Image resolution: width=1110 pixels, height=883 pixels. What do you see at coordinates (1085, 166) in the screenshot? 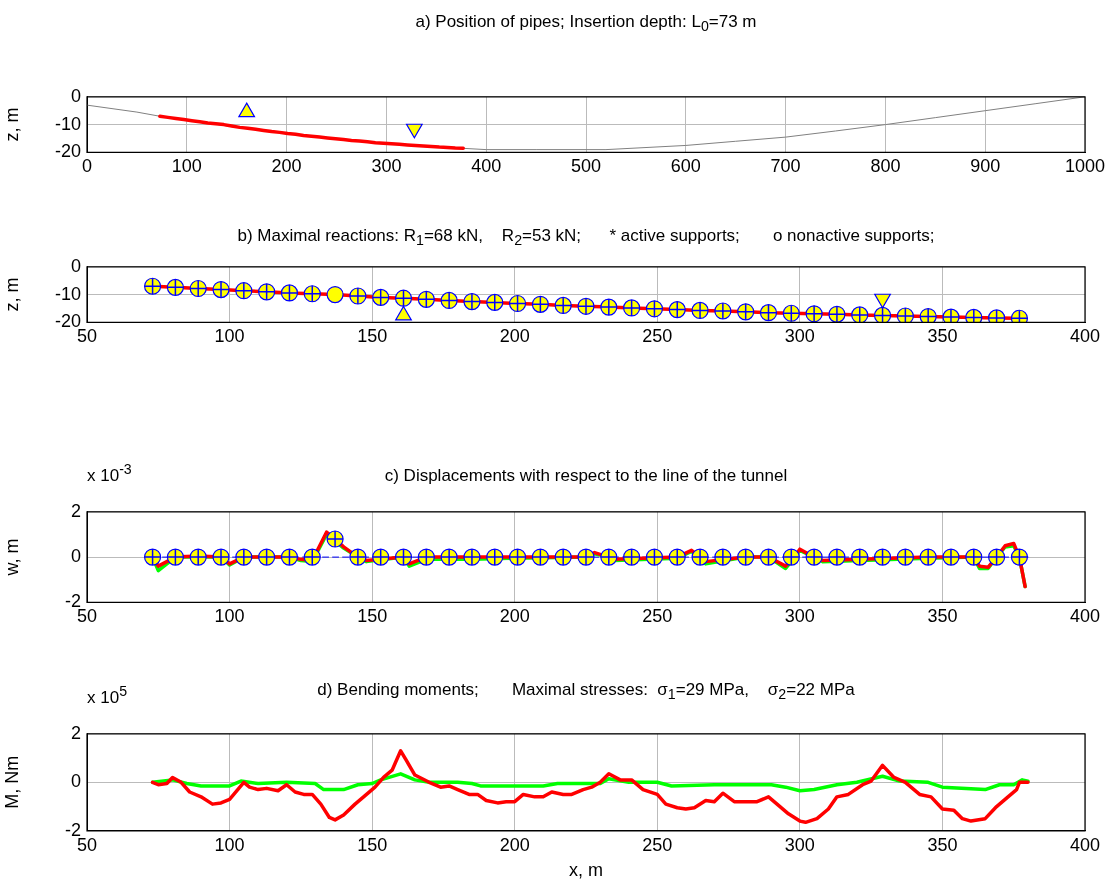
I see `x-tick-label: 1000` at bounding box center [1085, 166].